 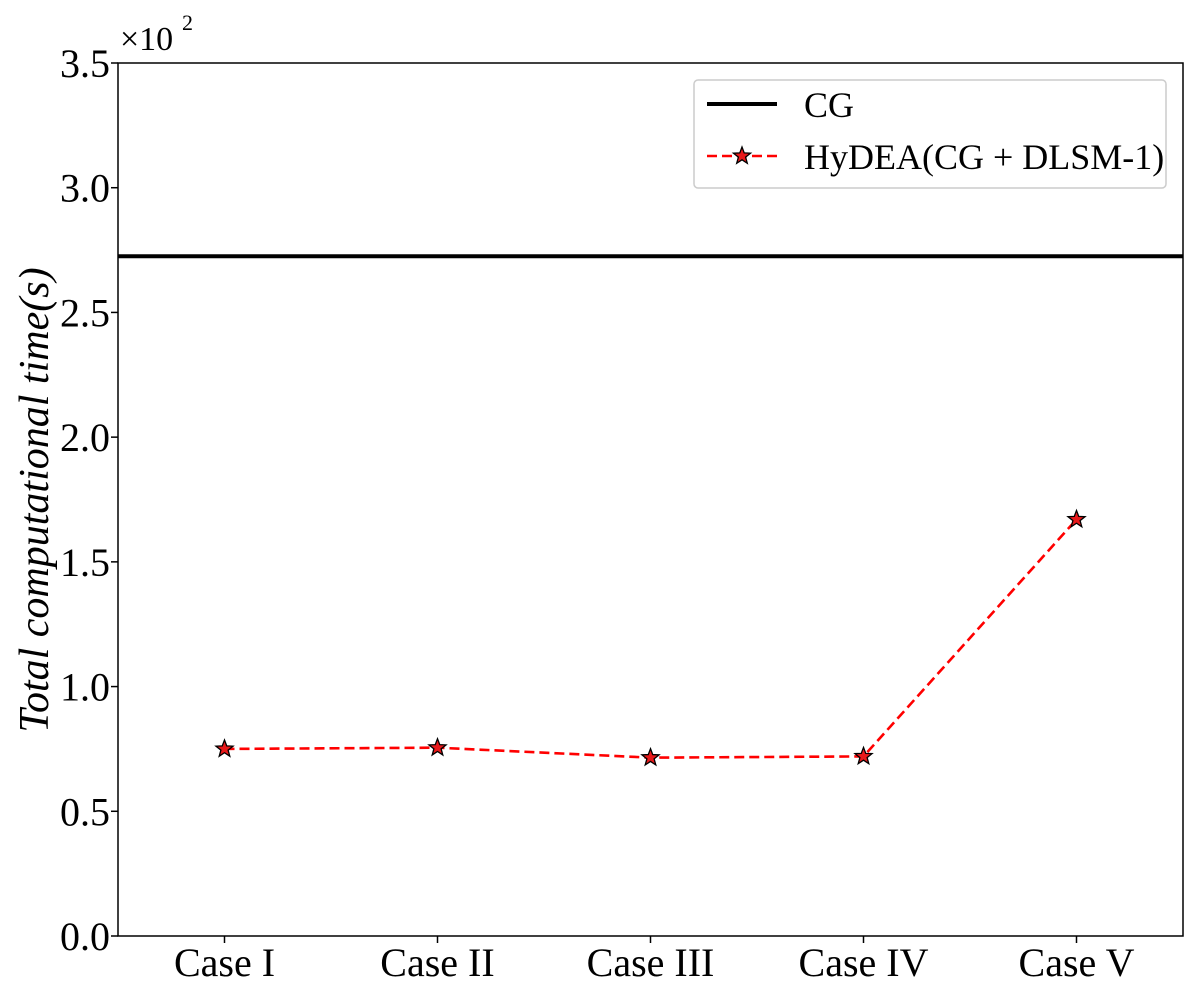 What do you see at coordinates (742, 155) in the screenshot?
I see `legend-hydea-marker` at bounding box center [742, 155].